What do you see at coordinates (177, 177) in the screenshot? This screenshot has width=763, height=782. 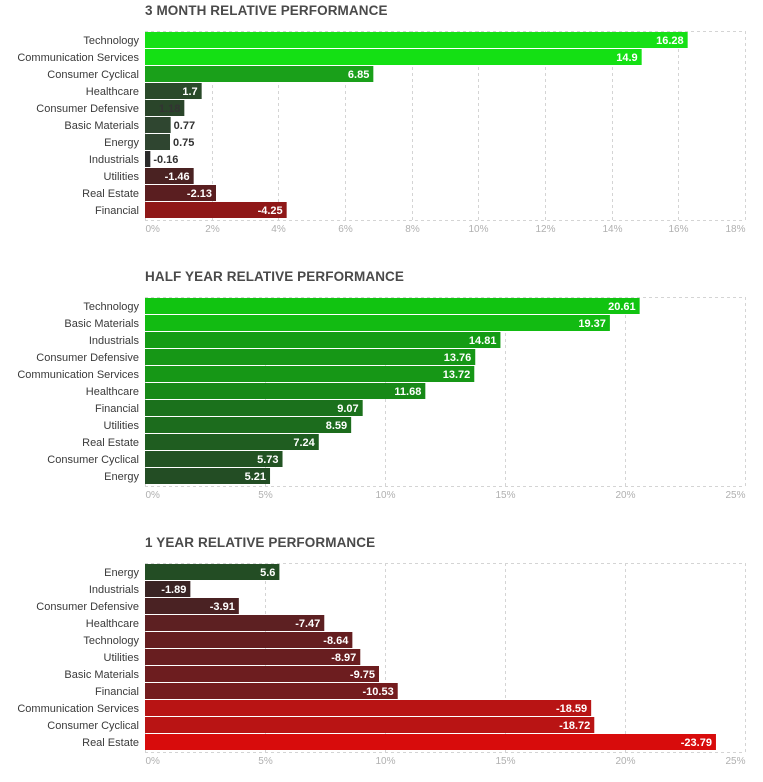 I see `value-label: -1.46` at bounding box center [177, 177].